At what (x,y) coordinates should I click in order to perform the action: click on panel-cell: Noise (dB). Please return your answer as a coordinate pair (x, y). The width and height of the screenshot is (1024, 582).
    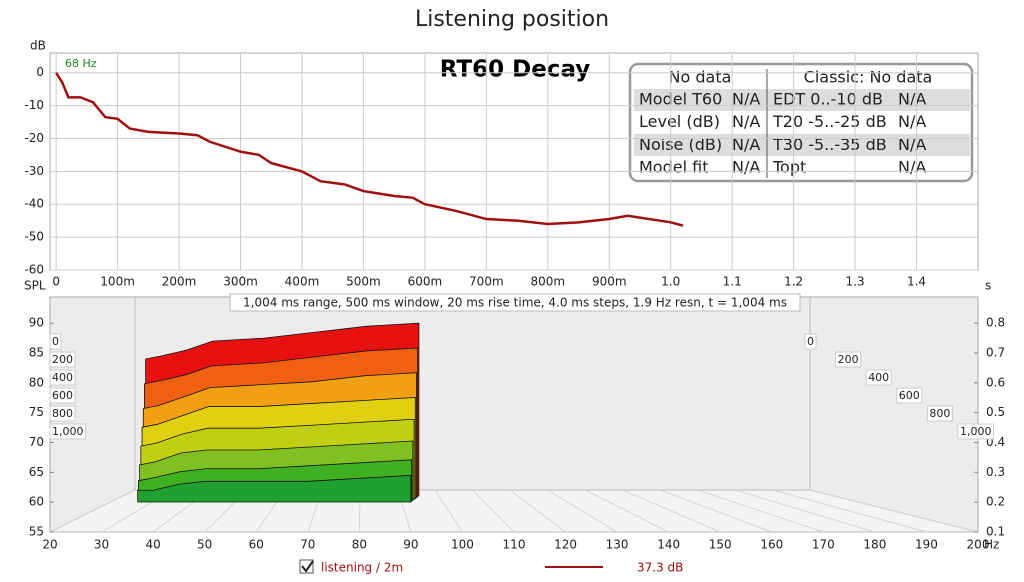
    Looking at the image, I should click on (680, 144).